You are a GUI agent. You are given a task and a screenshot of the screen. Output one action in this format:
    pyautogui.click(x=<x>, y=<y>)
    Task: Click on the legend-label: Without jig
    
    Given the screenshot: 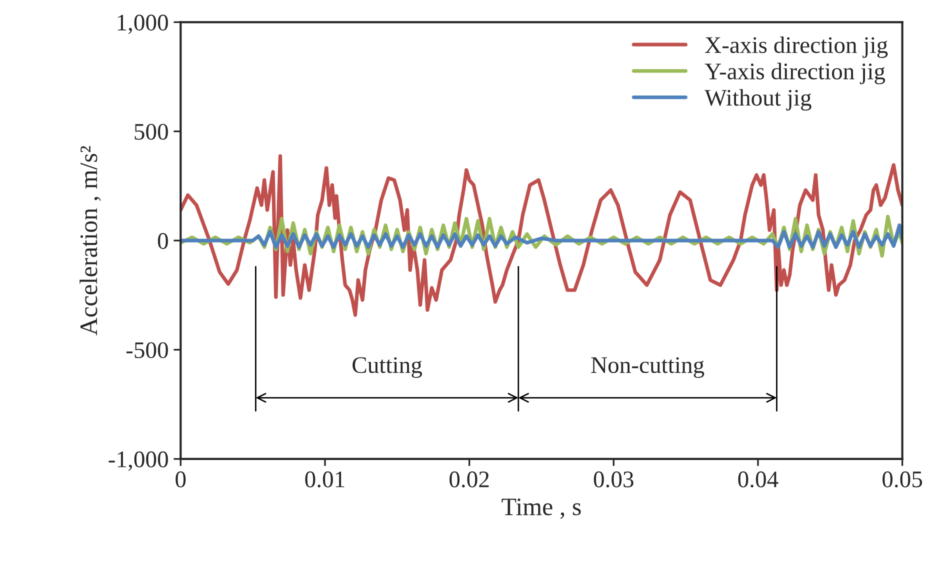 What is the action you would take?
    pyautogui.click(x=758, y=100)
    